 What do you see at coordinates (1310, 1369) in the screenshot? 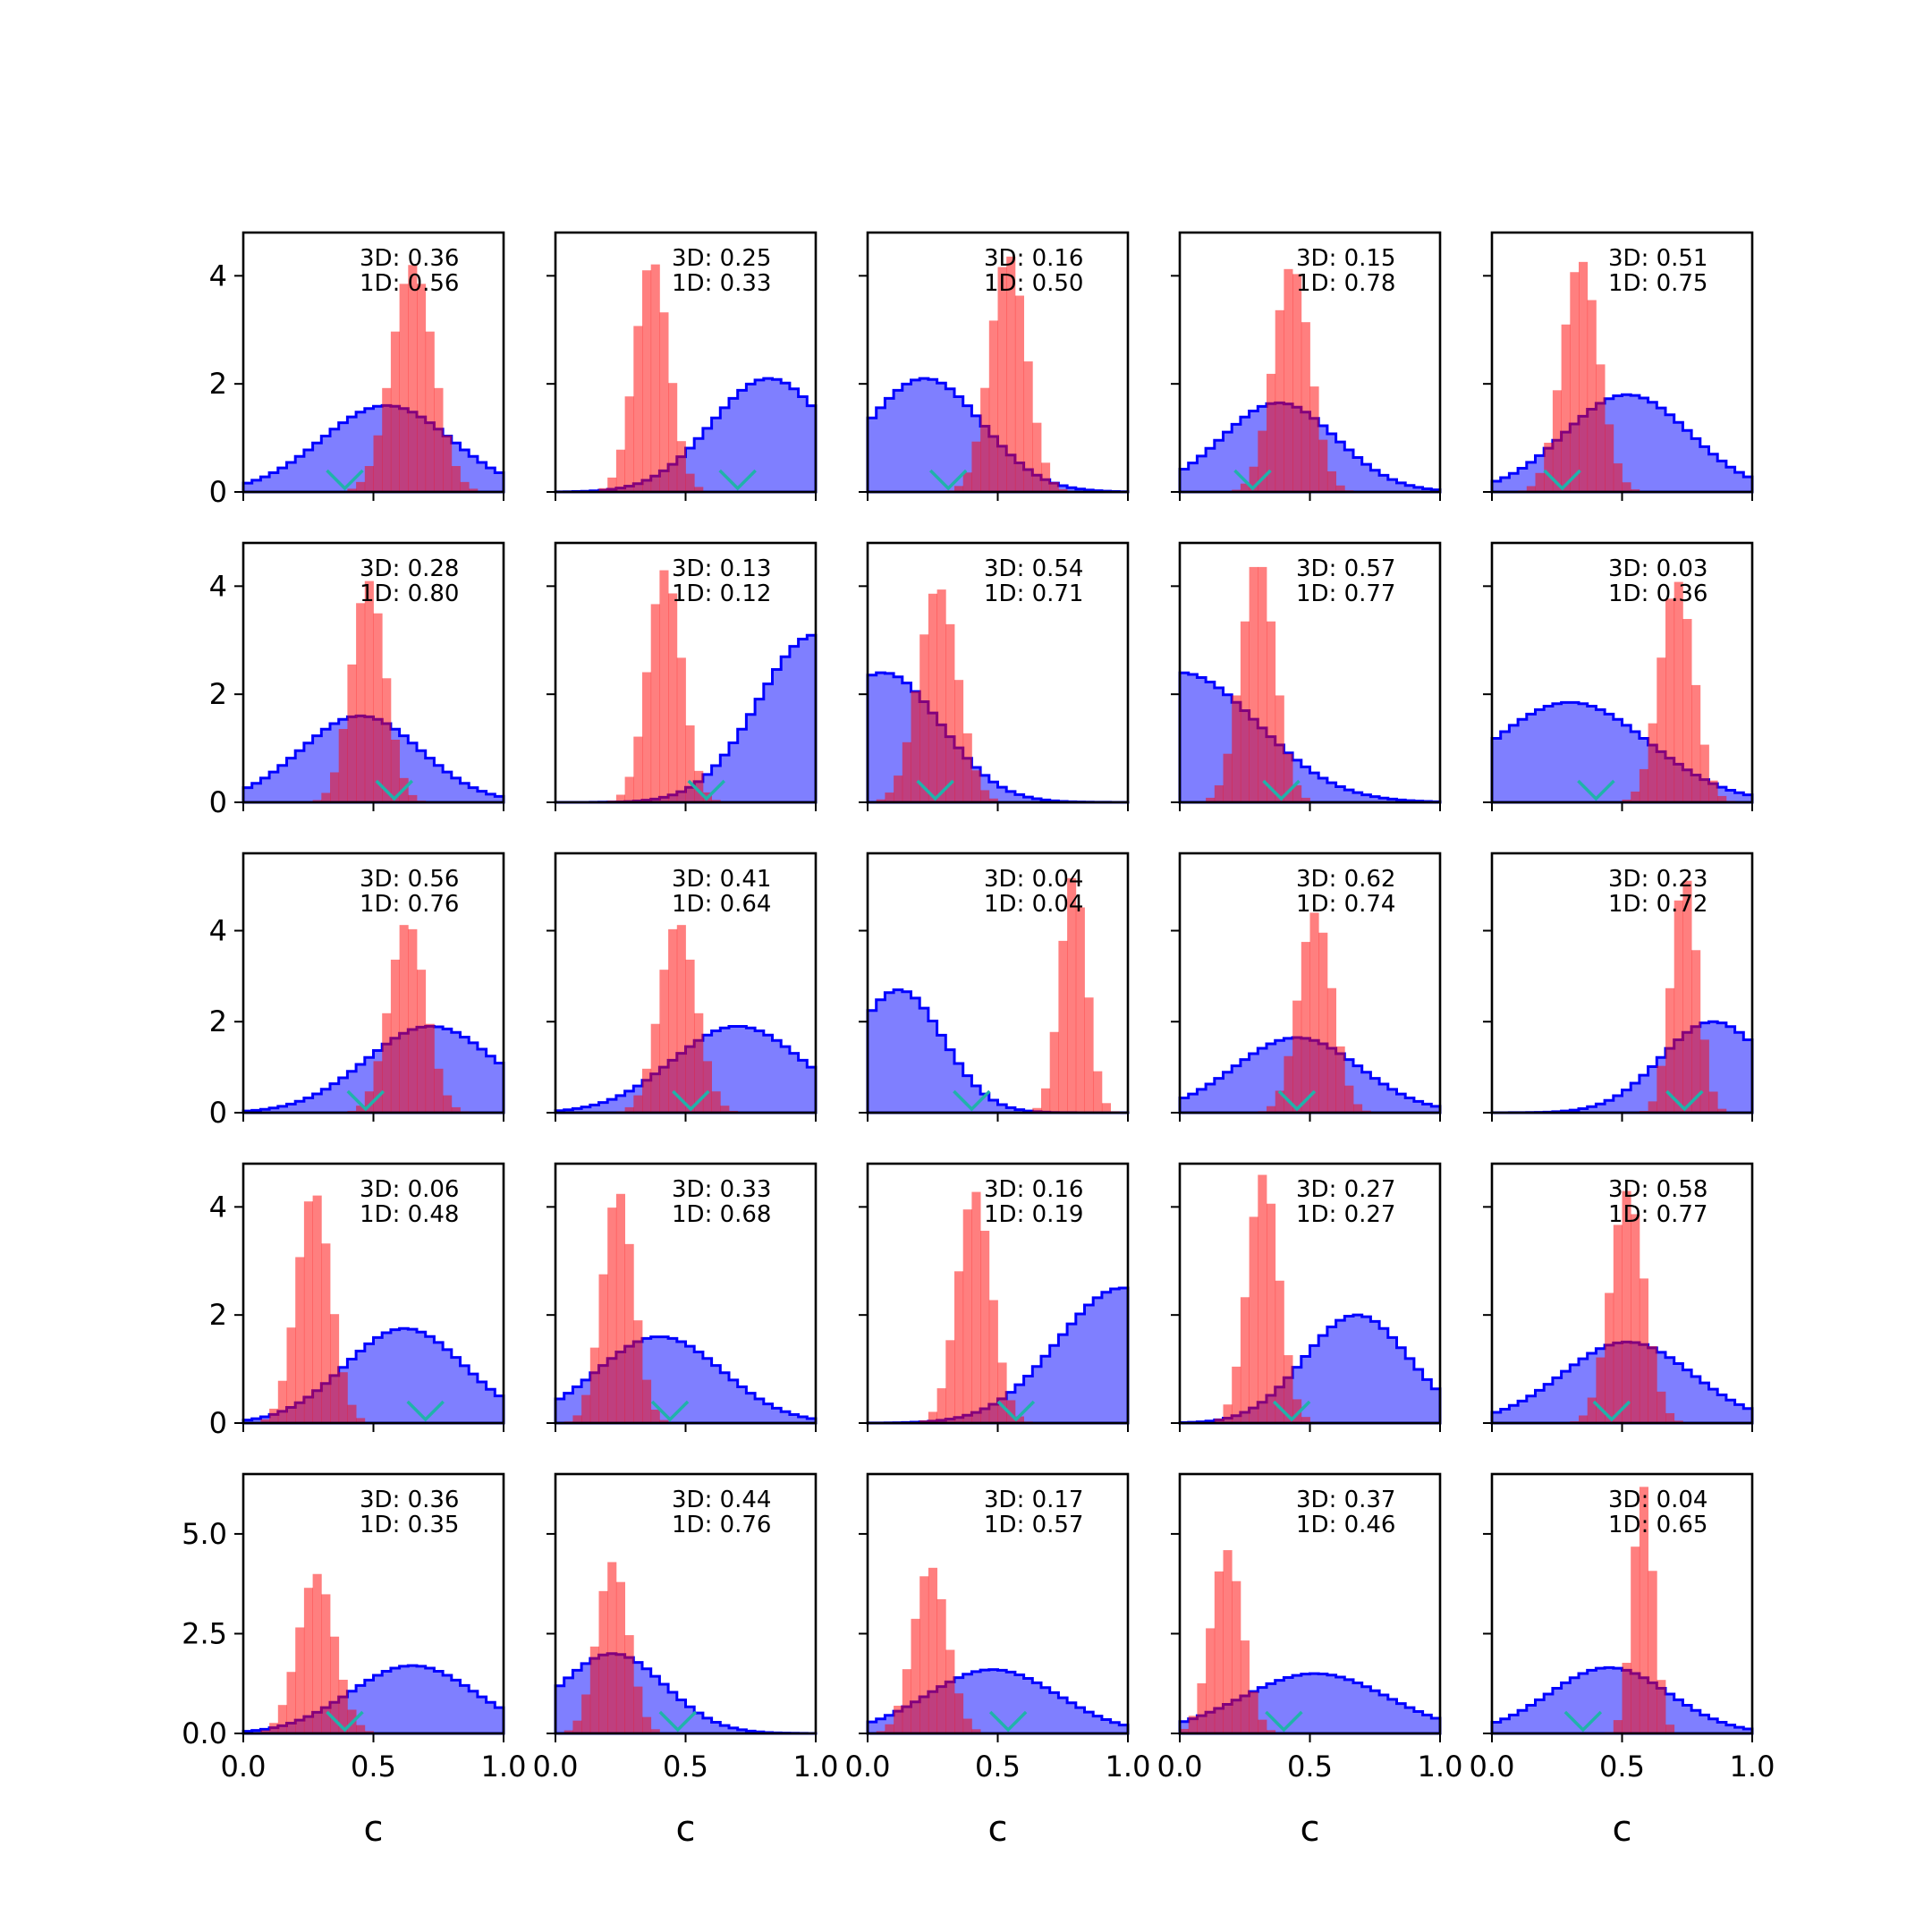
I see `wide-hist-fill` at bounding box center [1310, 1369].